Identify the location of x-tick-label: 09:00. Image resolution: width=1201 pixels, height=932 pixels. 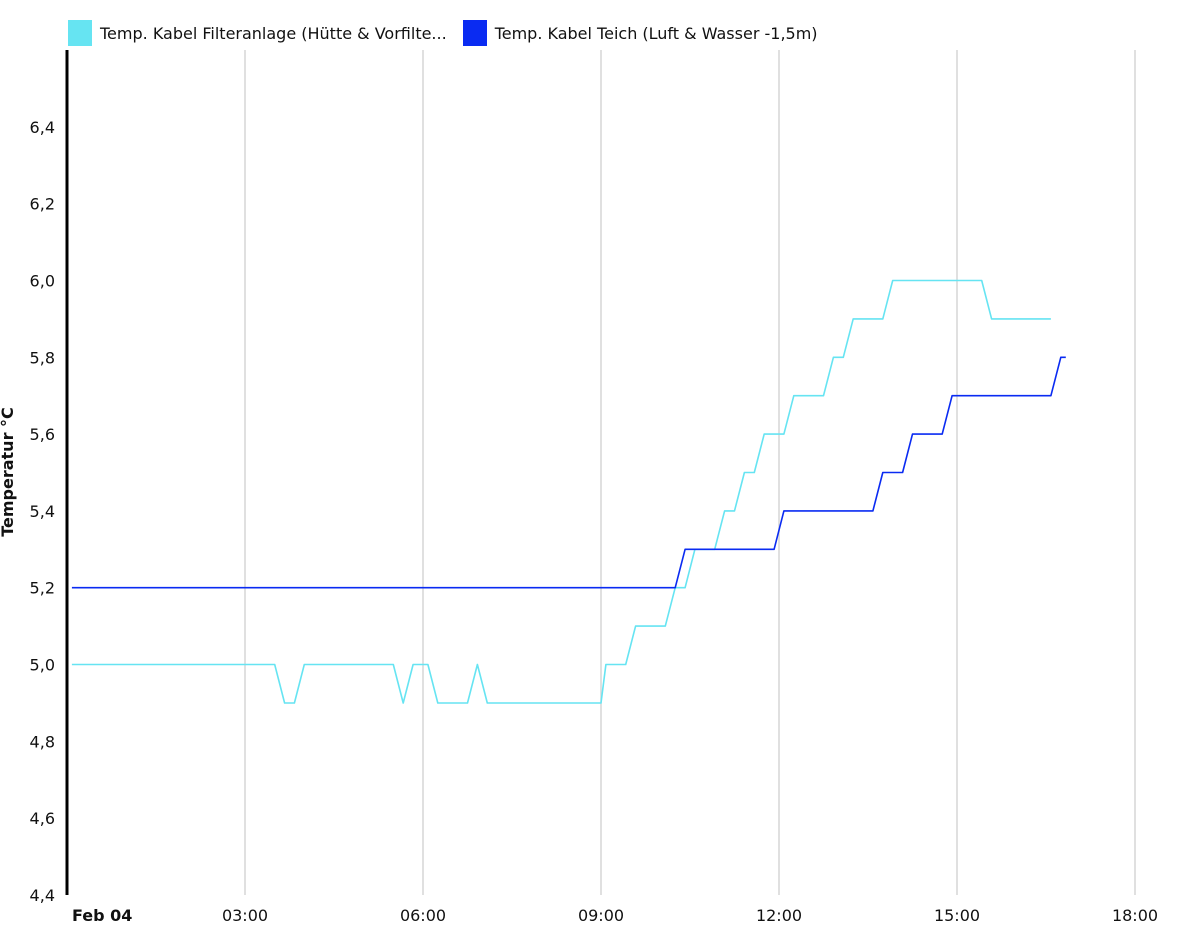
(601, 915).